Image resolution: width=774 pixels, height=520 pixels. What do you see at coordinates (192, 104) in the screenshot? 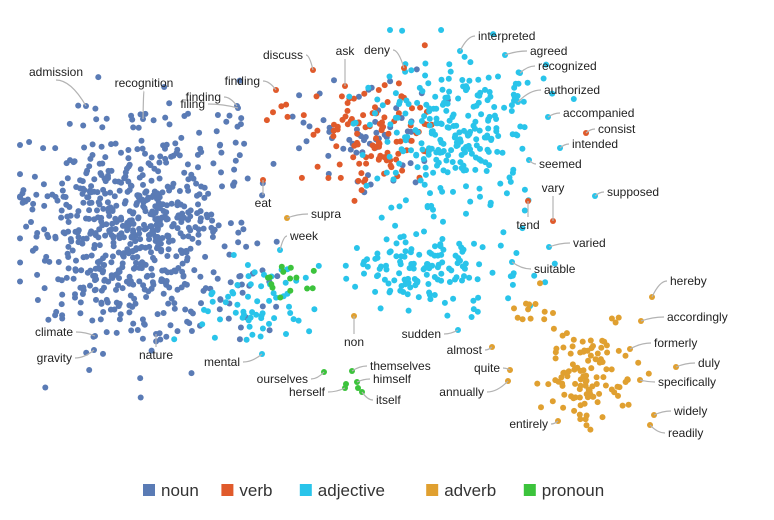
I see `point-label: filing` at bounding box center [192, 104].